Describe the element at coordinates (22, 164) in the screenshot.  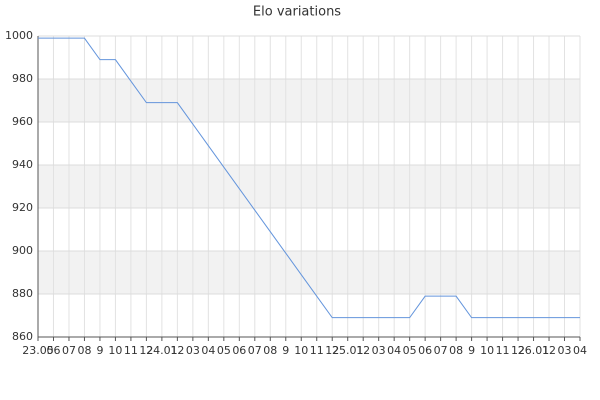
I see `y-tick-label: 940` at that location.